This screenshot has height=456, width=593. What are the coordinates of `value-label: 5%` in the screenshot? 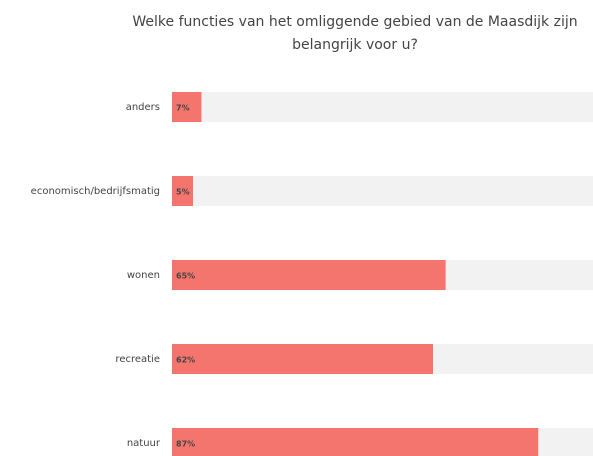 It's located at (183, 192).